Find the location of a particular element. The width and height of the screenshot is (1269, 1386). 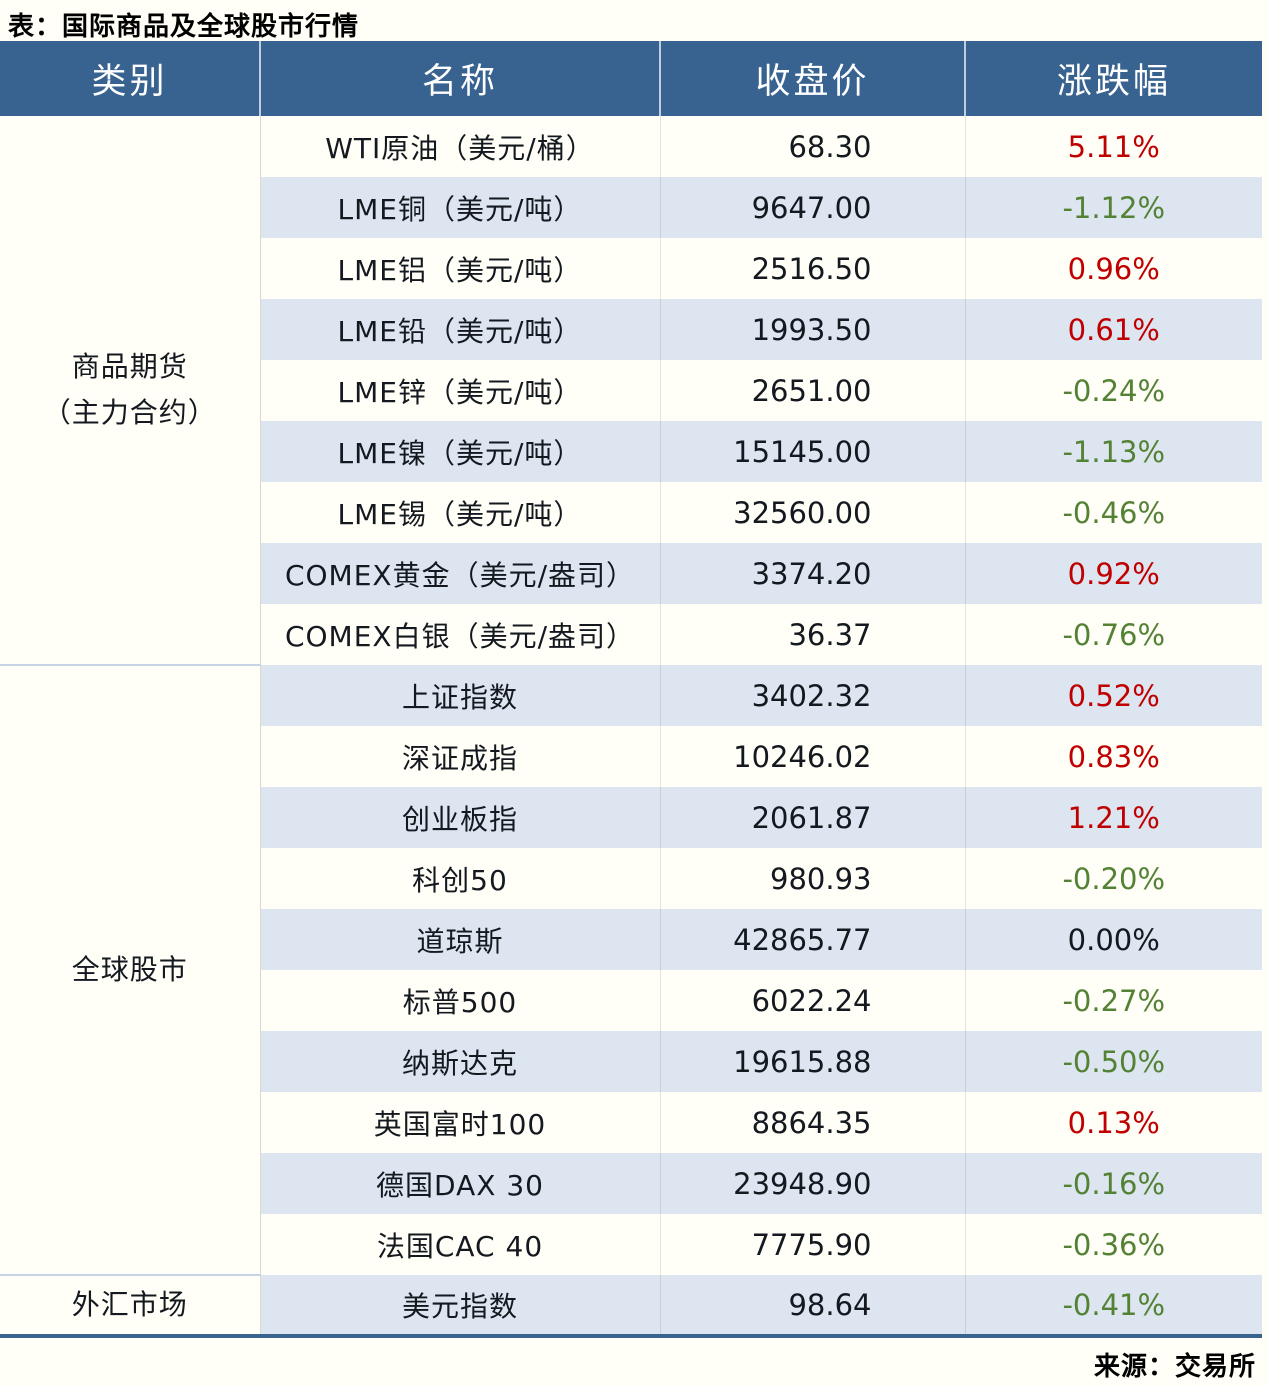

close-price-cell: 15145.00 is located at coordinates (812, 451).